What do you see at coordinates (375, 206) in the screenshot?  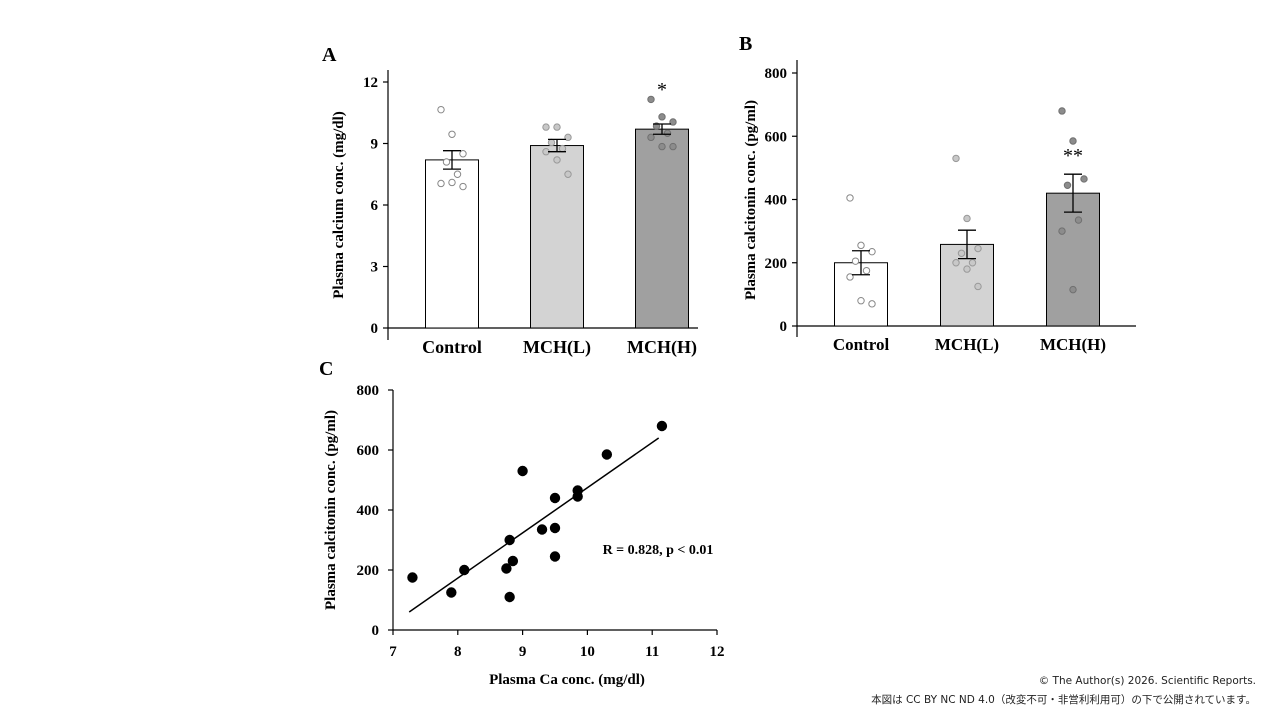 I see `panel-a-y-tick-label: 6` at bounding box center [375, 206].